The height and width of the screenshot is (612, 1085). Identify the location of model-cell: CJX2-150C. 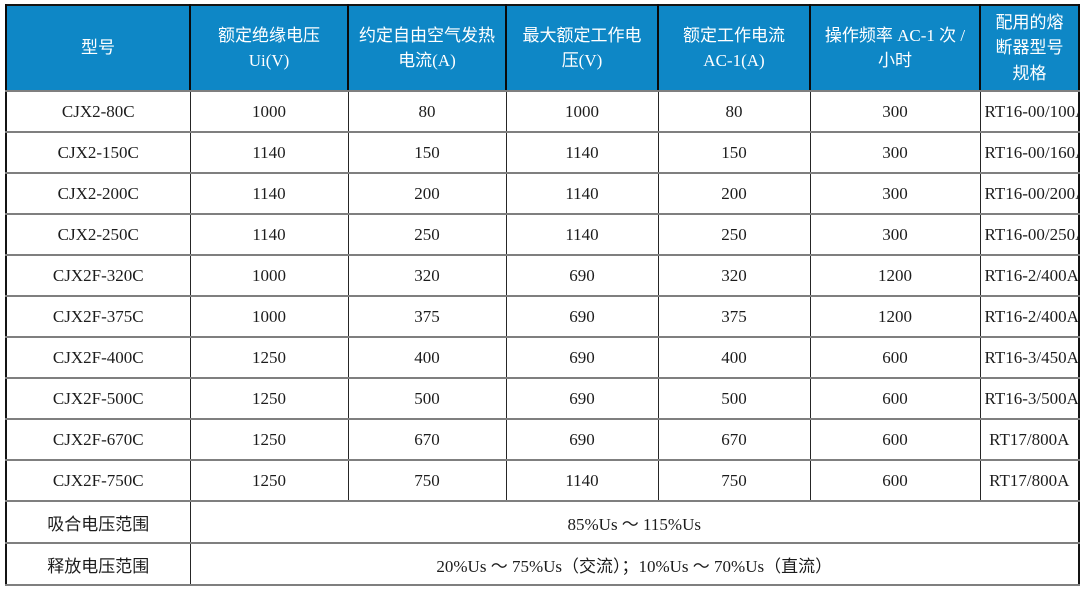
(98, 152).